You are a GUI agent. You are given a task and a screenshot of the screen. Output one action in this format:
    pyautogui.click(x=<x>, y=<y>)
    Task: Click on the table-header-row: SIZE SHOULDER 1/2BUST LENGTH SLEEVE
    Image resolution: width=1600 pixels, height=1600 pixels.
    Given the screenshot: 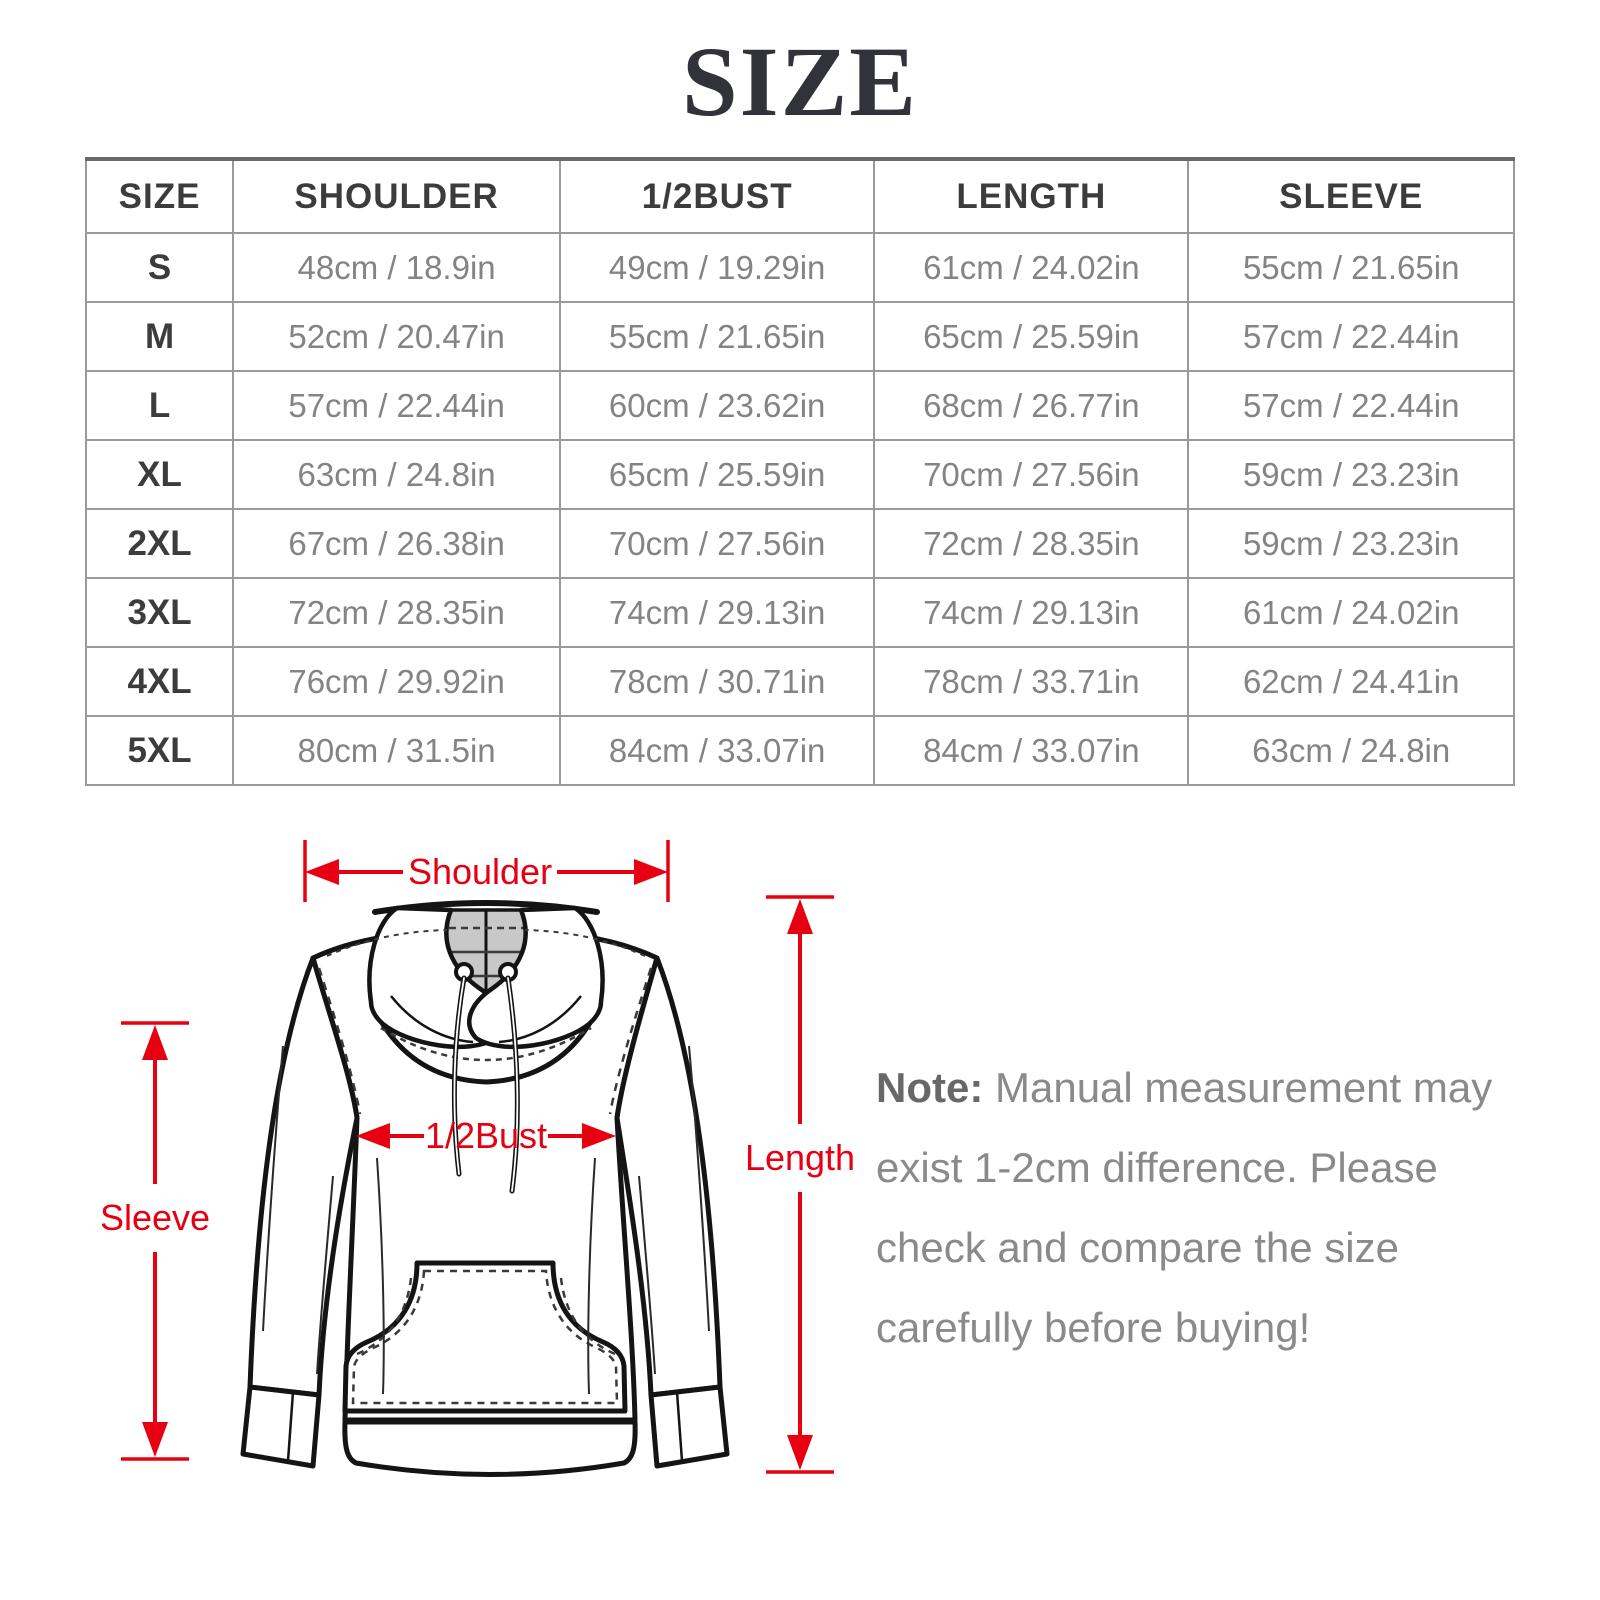 What is the action you would take?
    pyautogui.click(x=799, y=196)
    